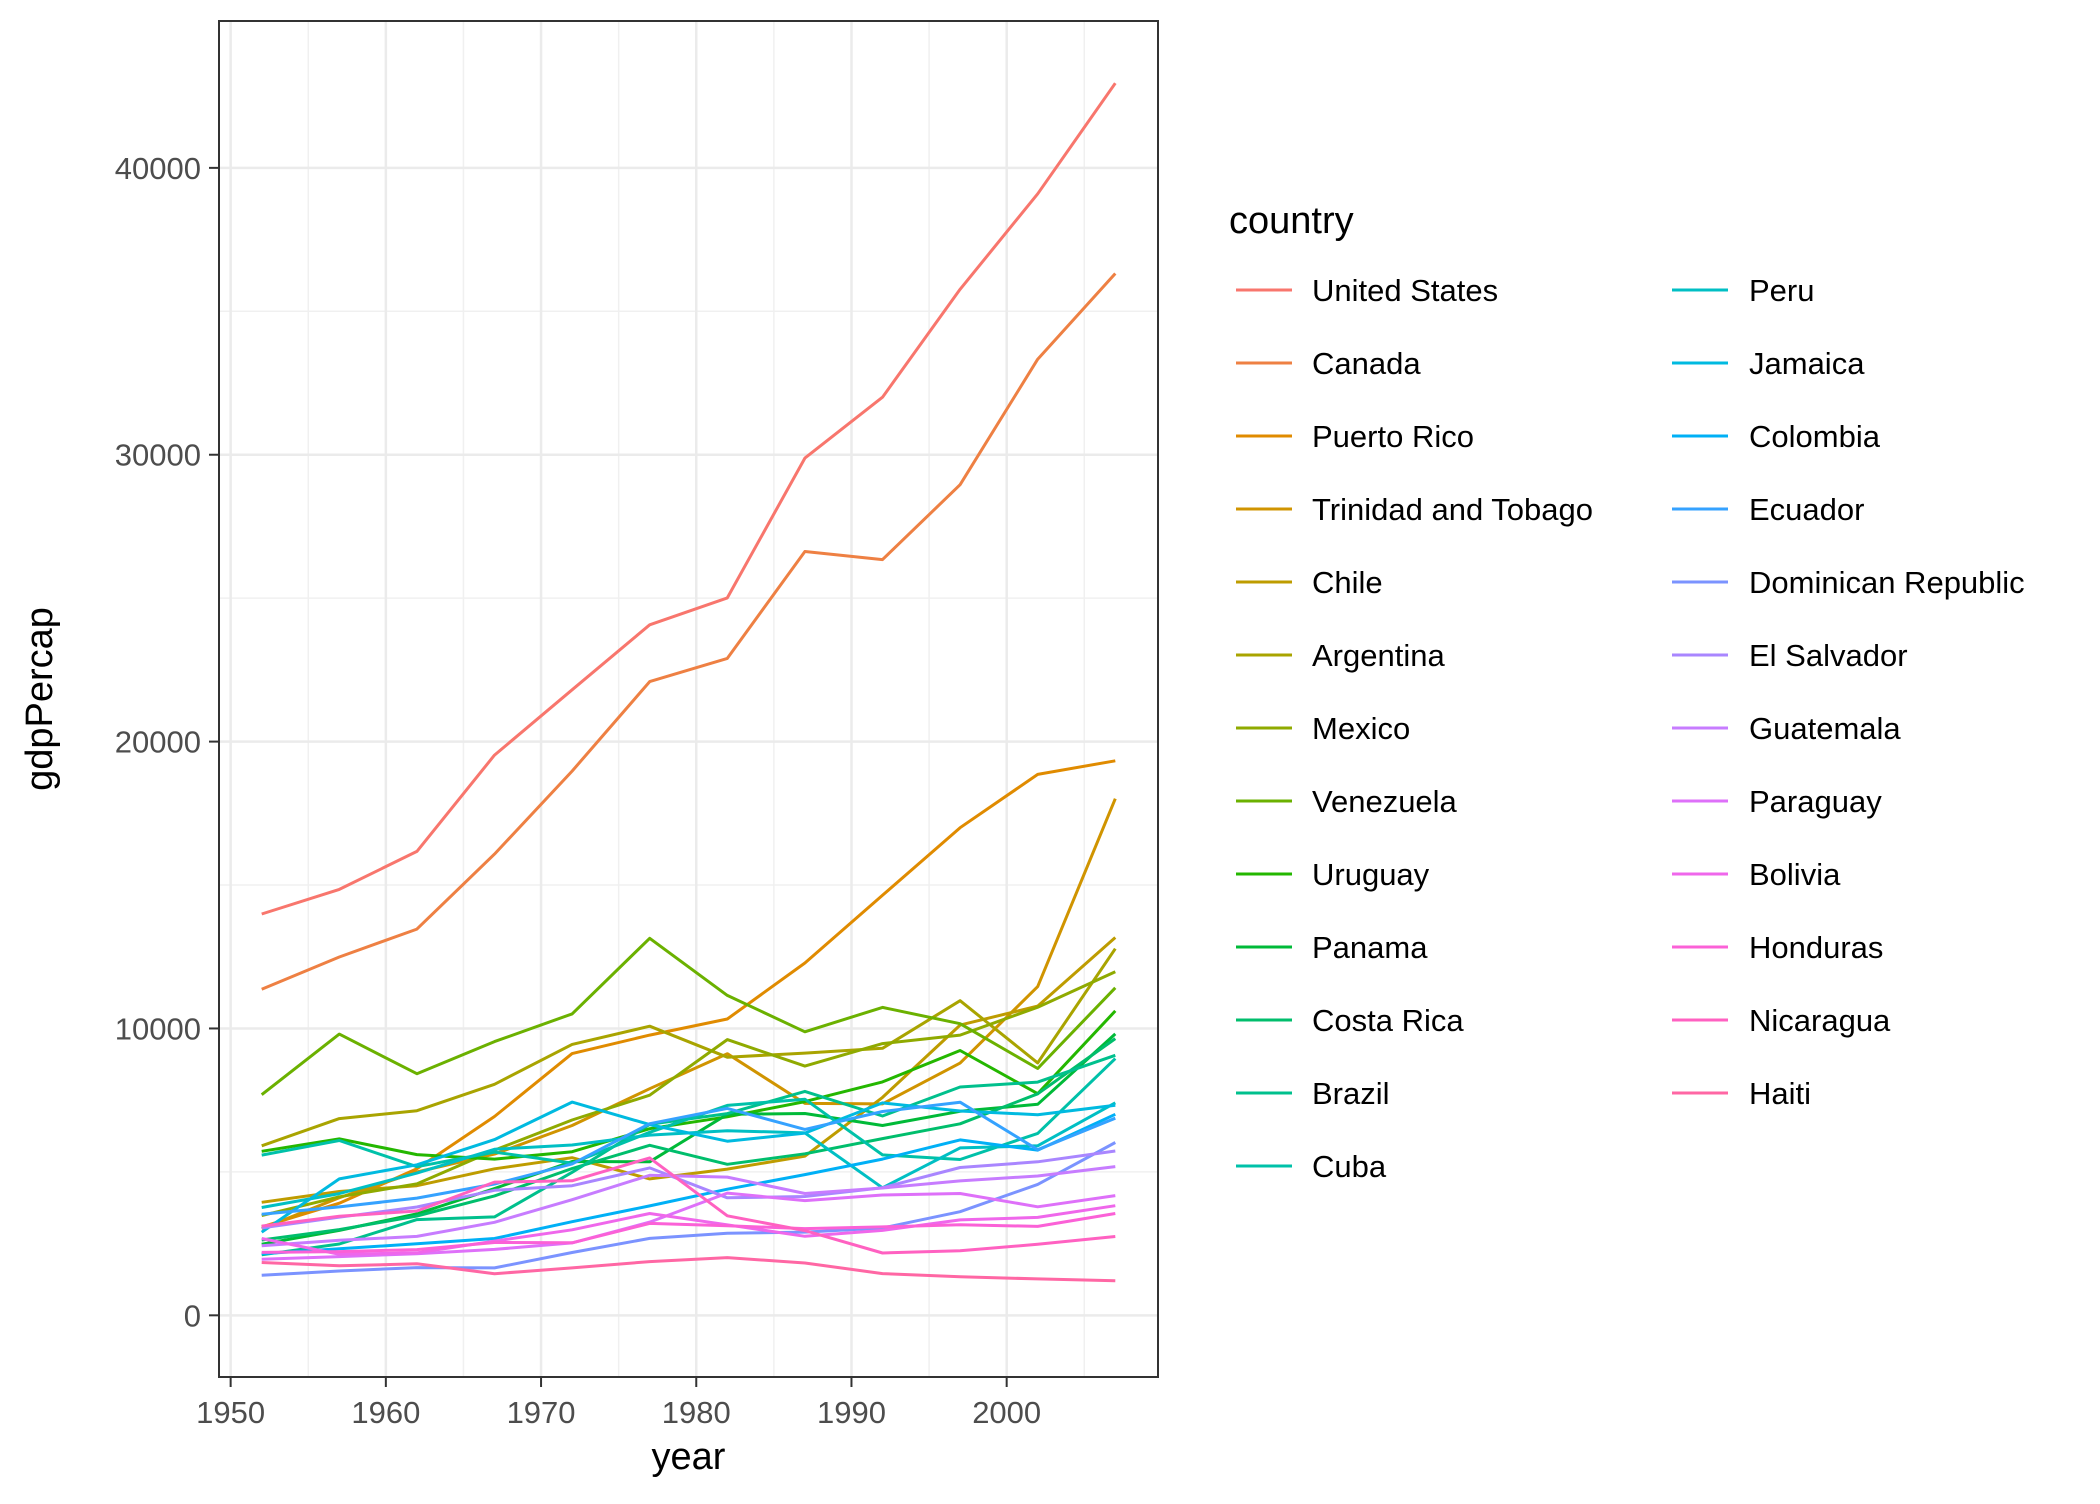 The width and height of the screenshot is (2100, 1504). What do you see at coordinates (1371, 874) in the screenshot?
I see `legend-label-uruguay: Uruguay` at bounding box center [1371, 874].